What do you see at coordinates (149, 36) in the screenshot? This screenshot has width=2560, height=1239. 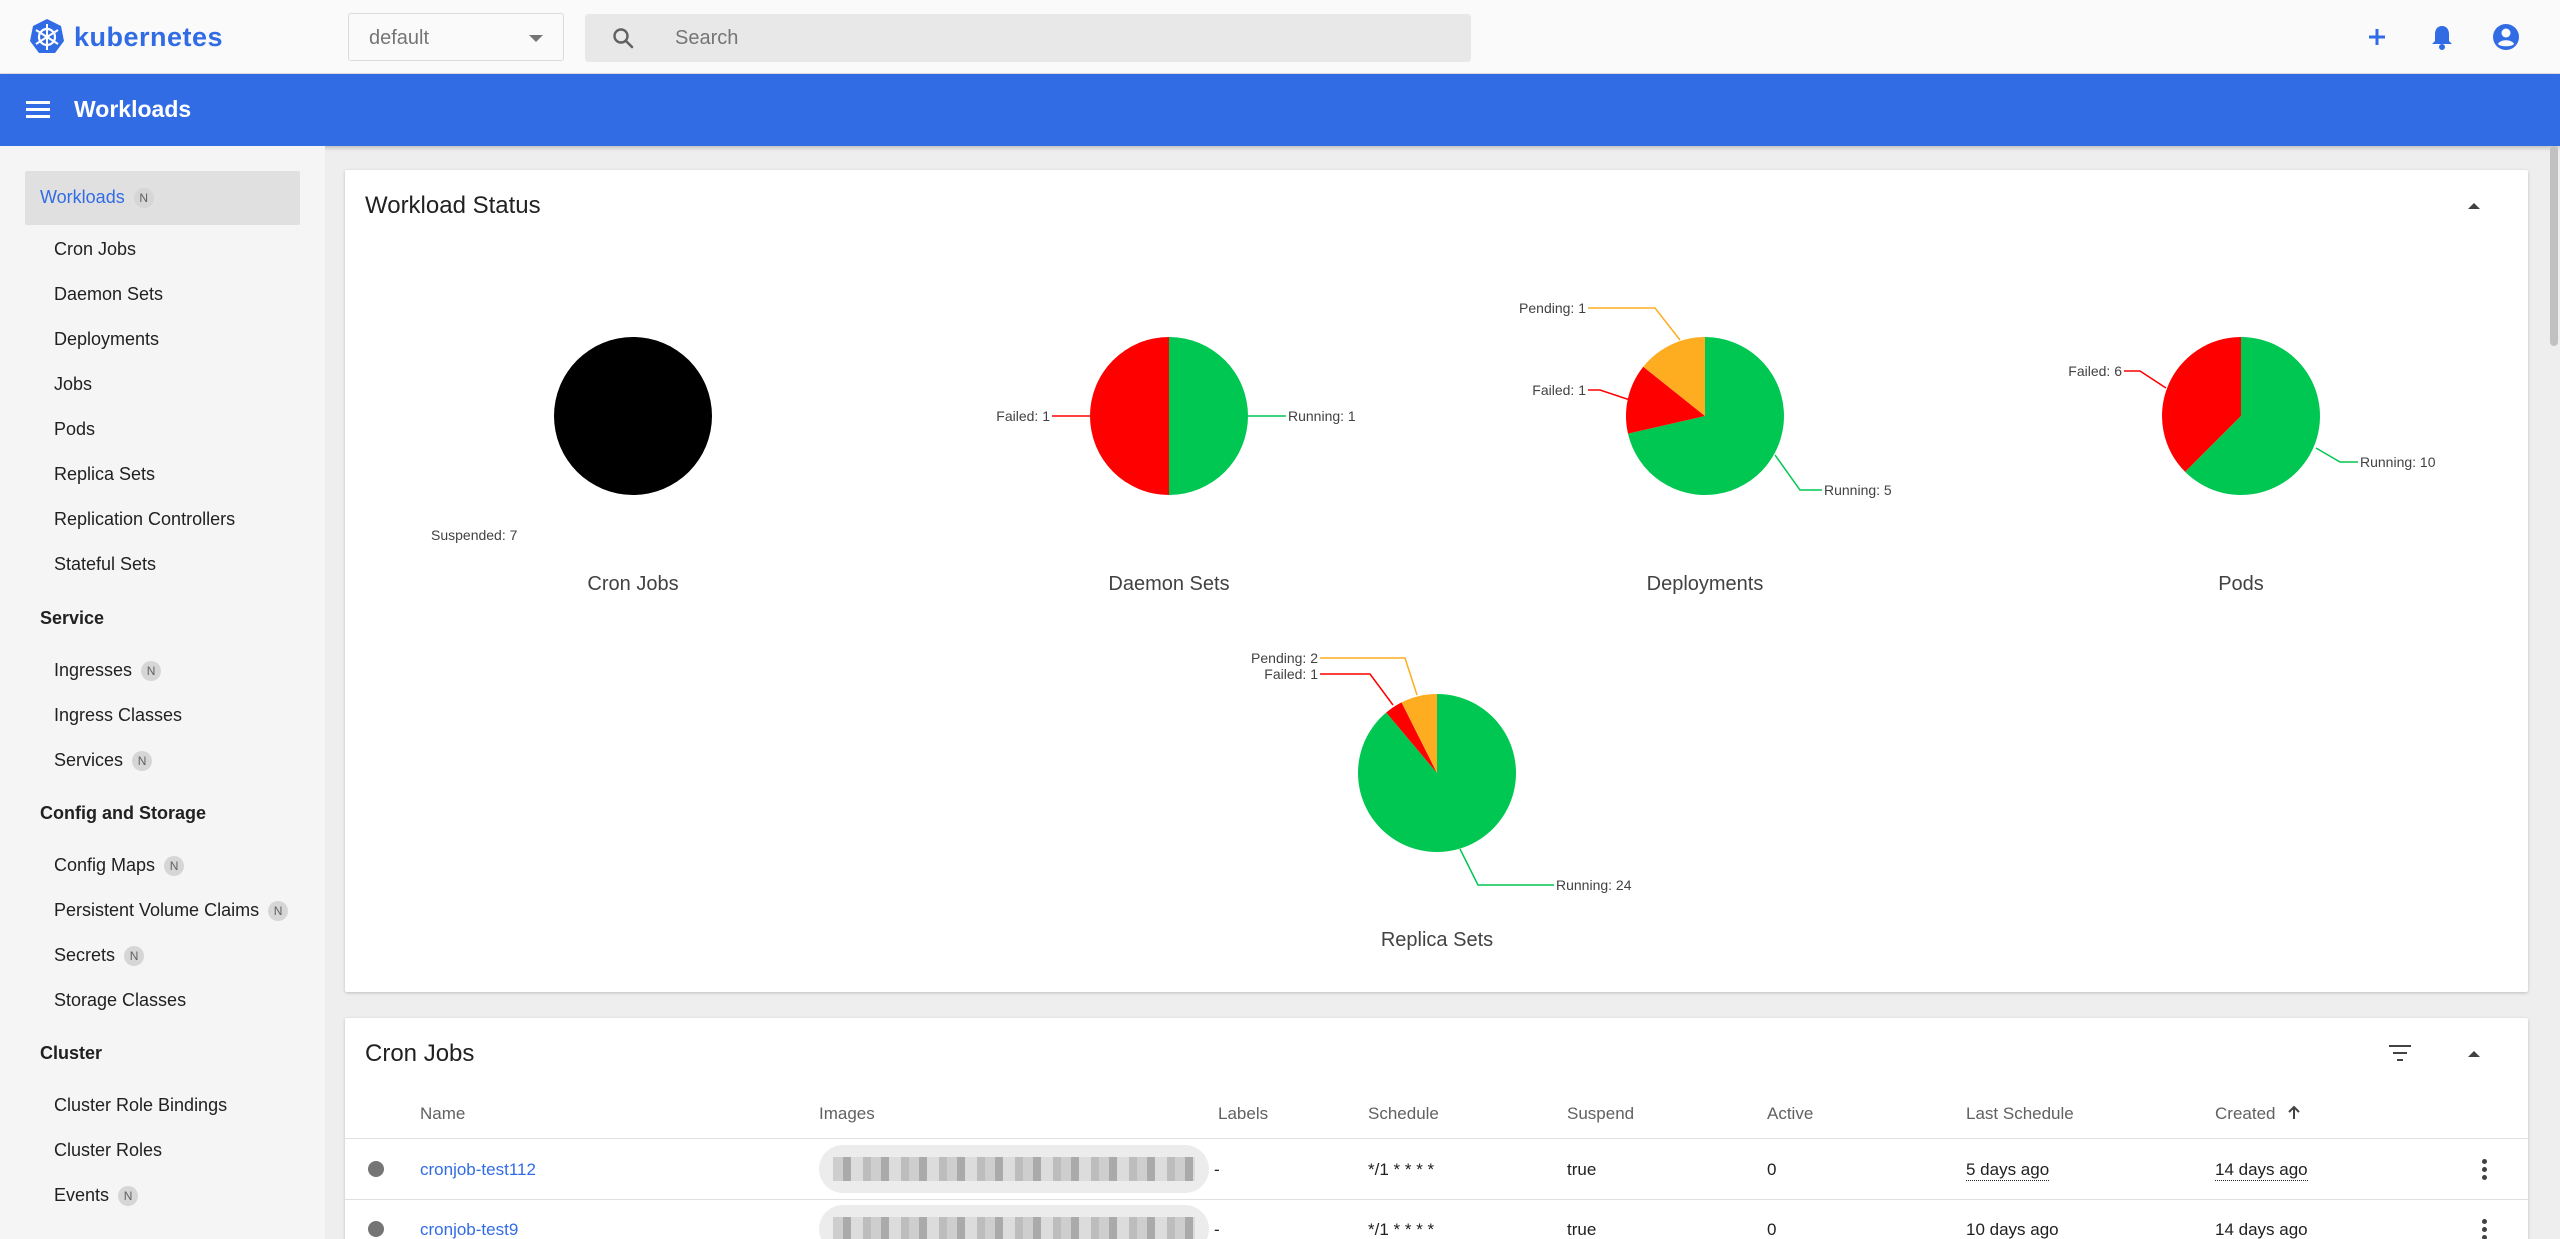 I see `brand-name: kubernetes` at bounding box center [149, 36].